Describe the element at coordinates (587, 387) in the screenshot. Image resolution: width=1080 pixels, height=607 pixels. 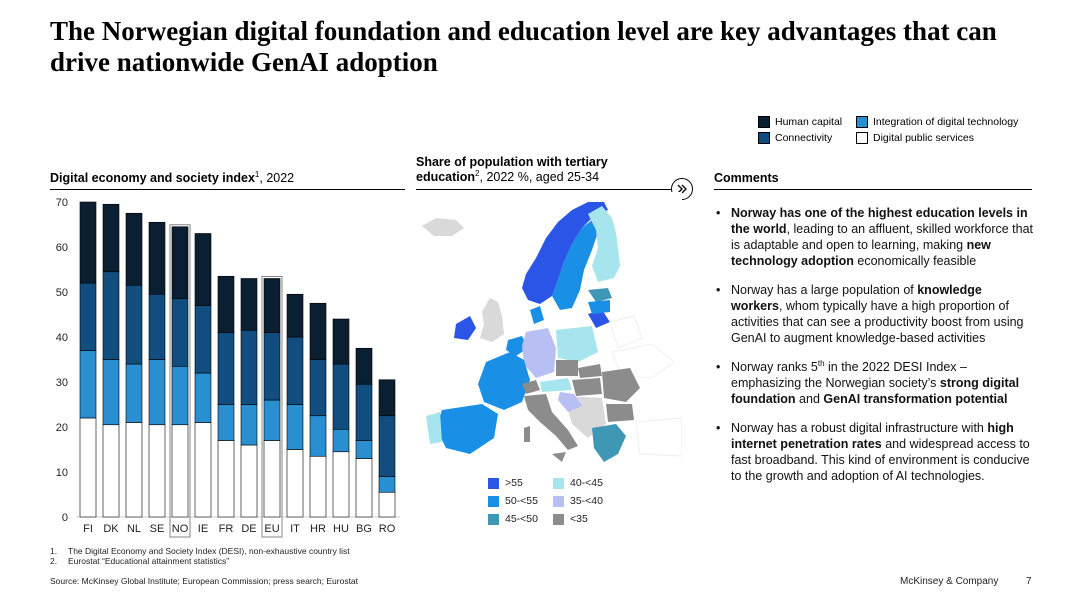
I see `map-region-hungary` at that location.